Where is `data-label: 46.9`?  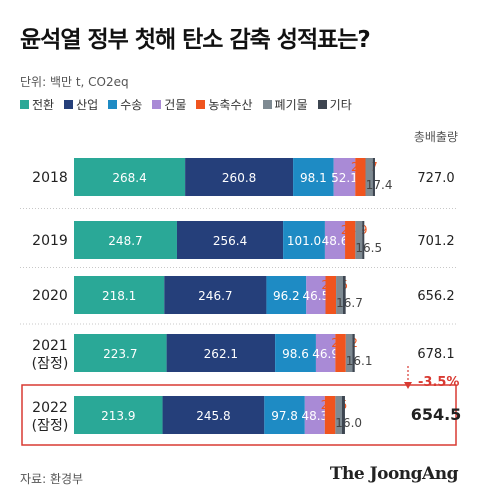 data-label: 46.9 is located at coordinates (325, 354).